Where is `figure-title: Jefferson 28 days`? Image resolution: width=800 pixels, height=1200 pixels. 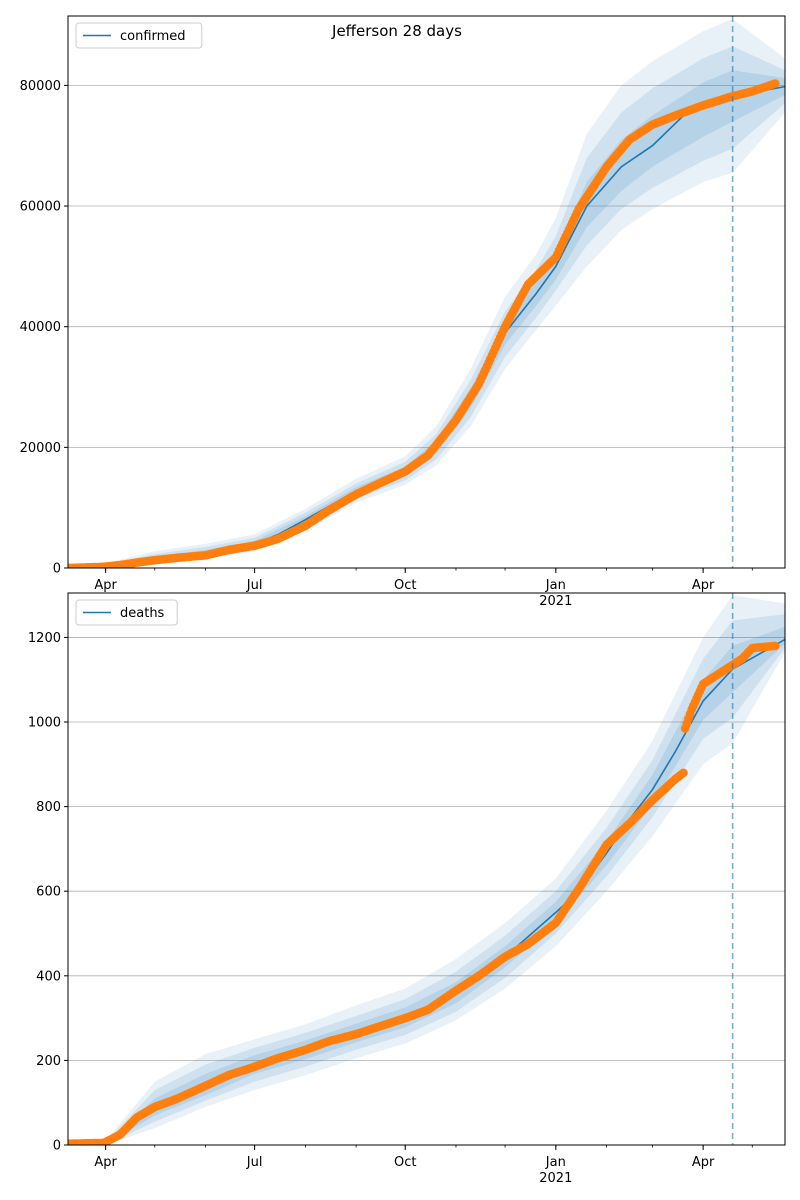 figure-title: Jefferson 28 days is located at coordinates (396, 31).